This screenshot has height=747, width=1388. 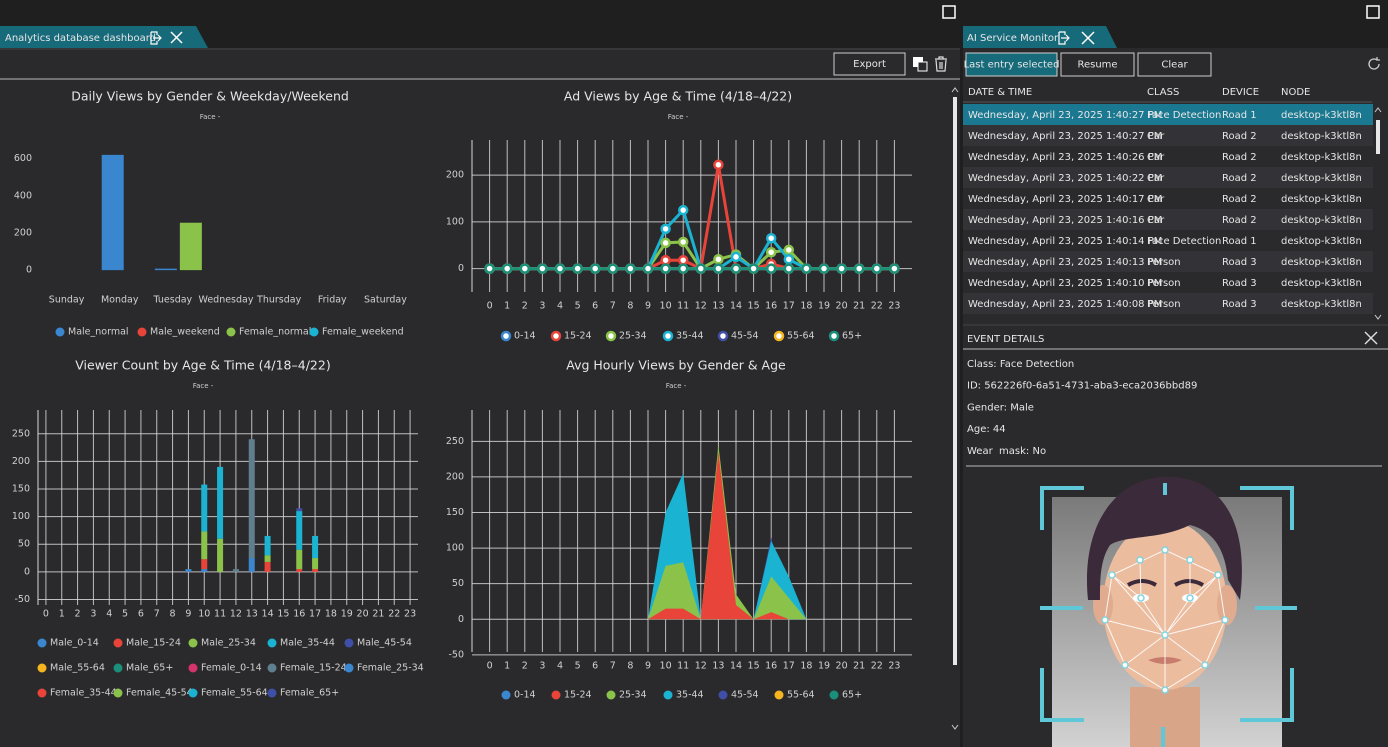 What do you see at coordinates (560, 306) in the screenshot?
I see `x-tick-label: 4` at bounding box center [560, 306].